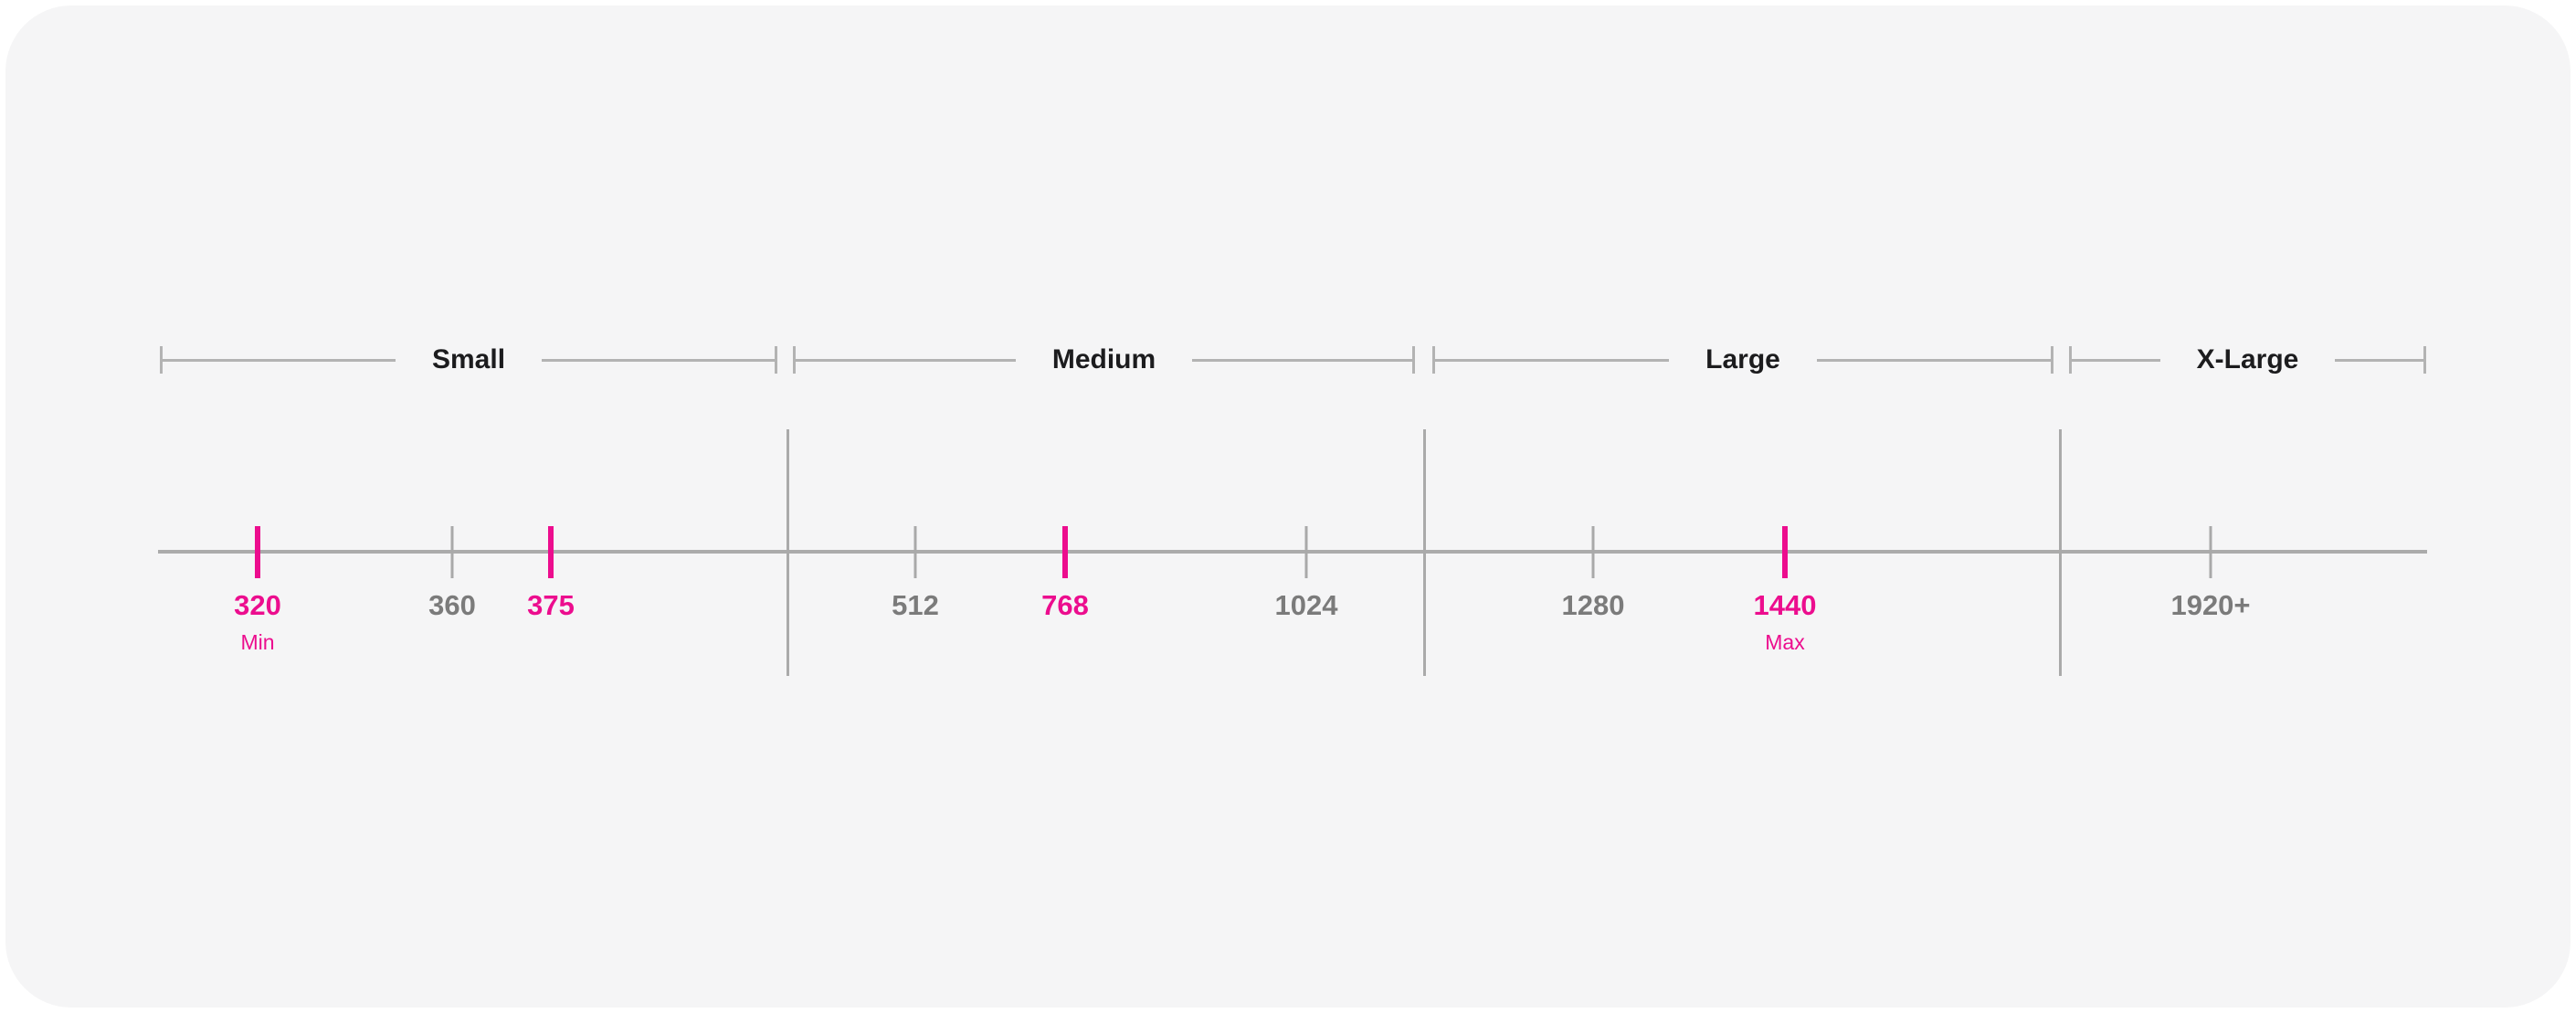  I want to click on breakpoint-value: 375, so click(551, 605).